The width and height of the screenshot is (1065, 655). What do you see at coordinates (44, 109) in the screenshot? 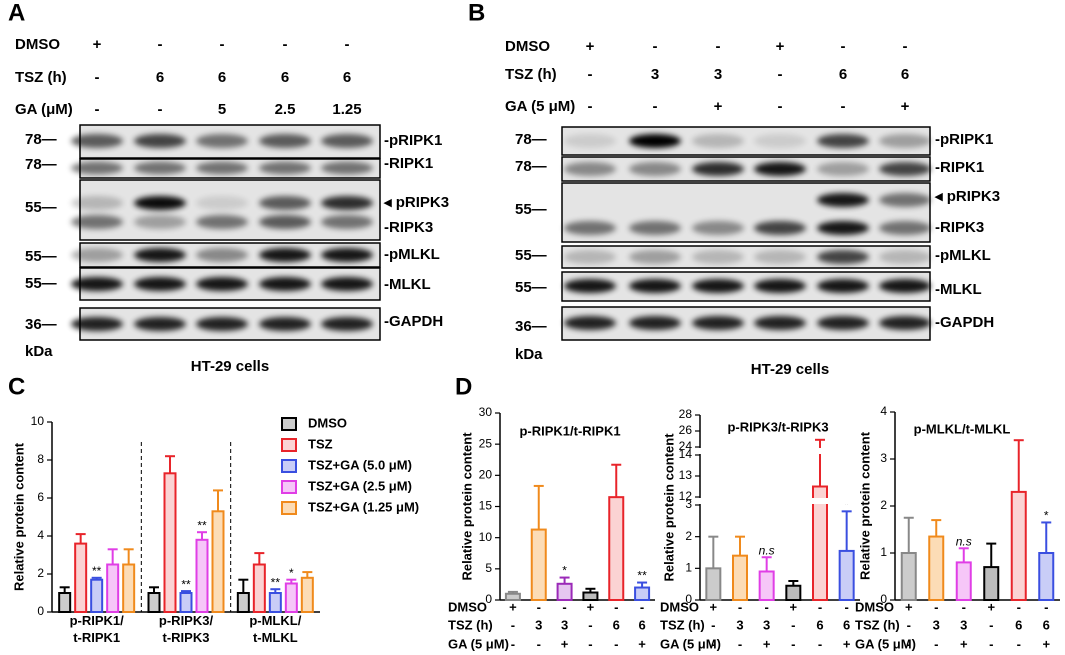
I see `row-label: GA (μM)` at bounding box center [44, 109].